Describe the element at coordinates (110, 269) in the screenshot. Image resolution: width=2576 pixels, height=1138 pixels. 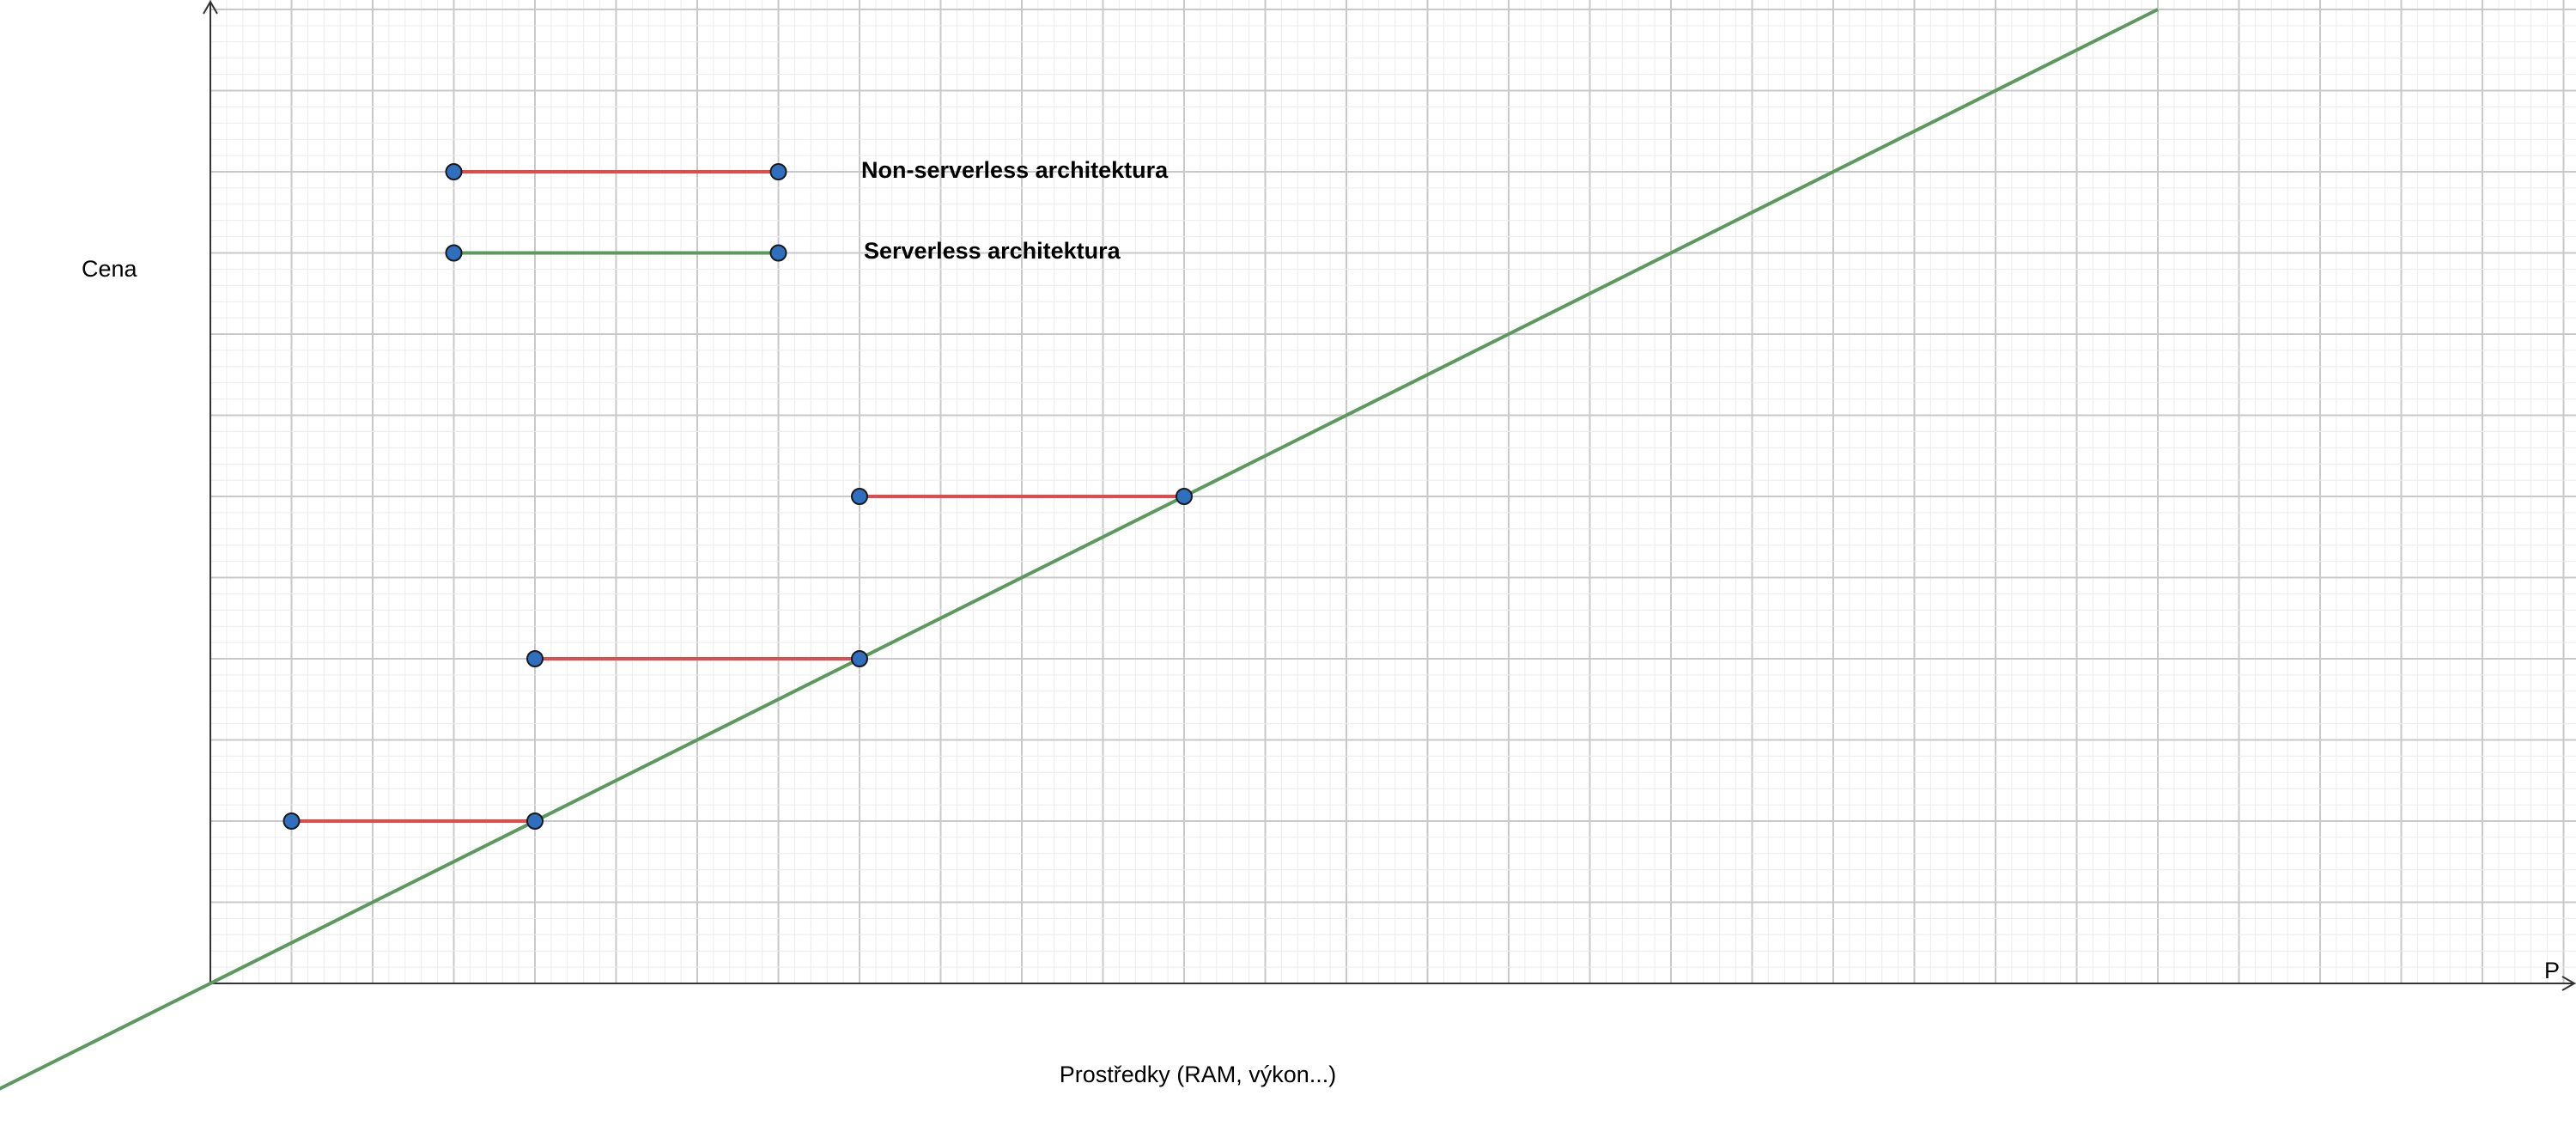
I see `y-axis-label: Cena` at that location.